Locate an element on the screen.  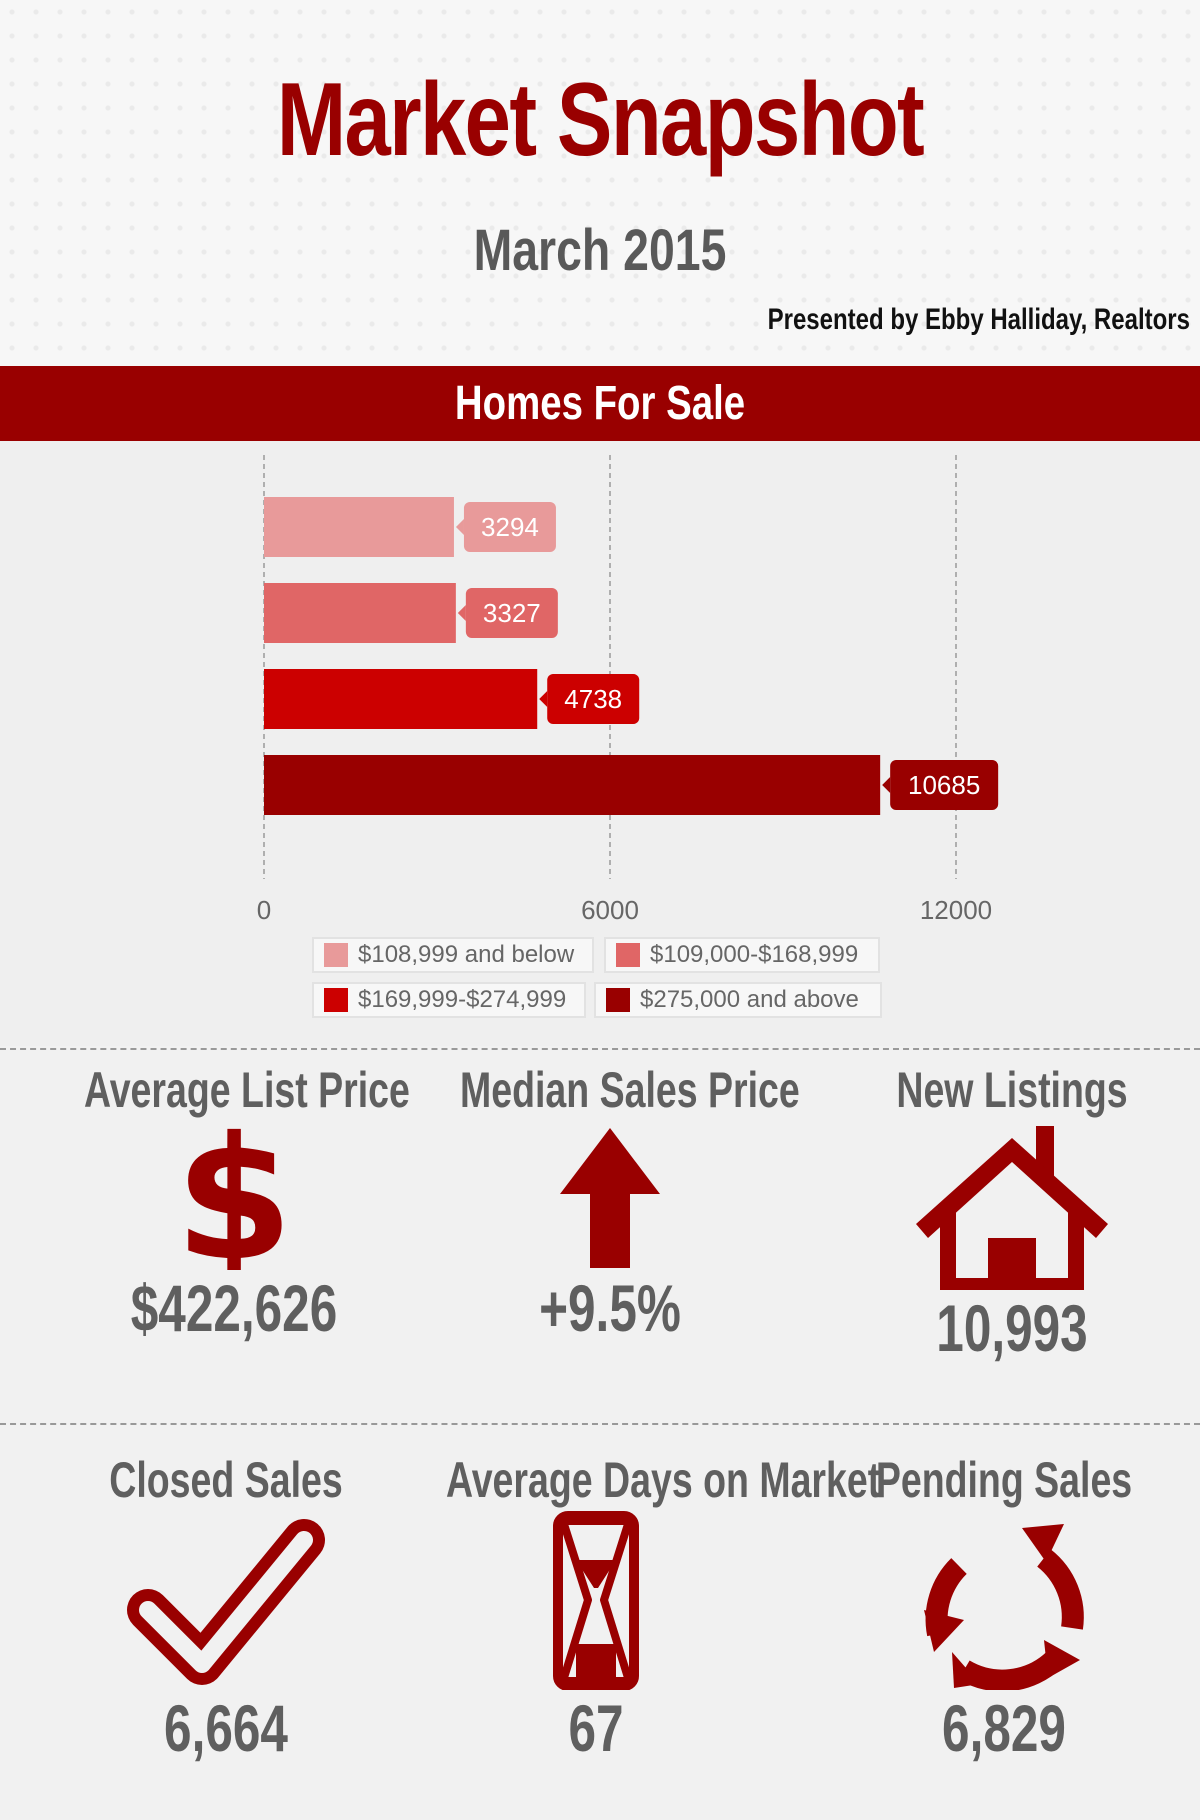
section-banner: Homes For Sale is located at coordinates (600, 403).